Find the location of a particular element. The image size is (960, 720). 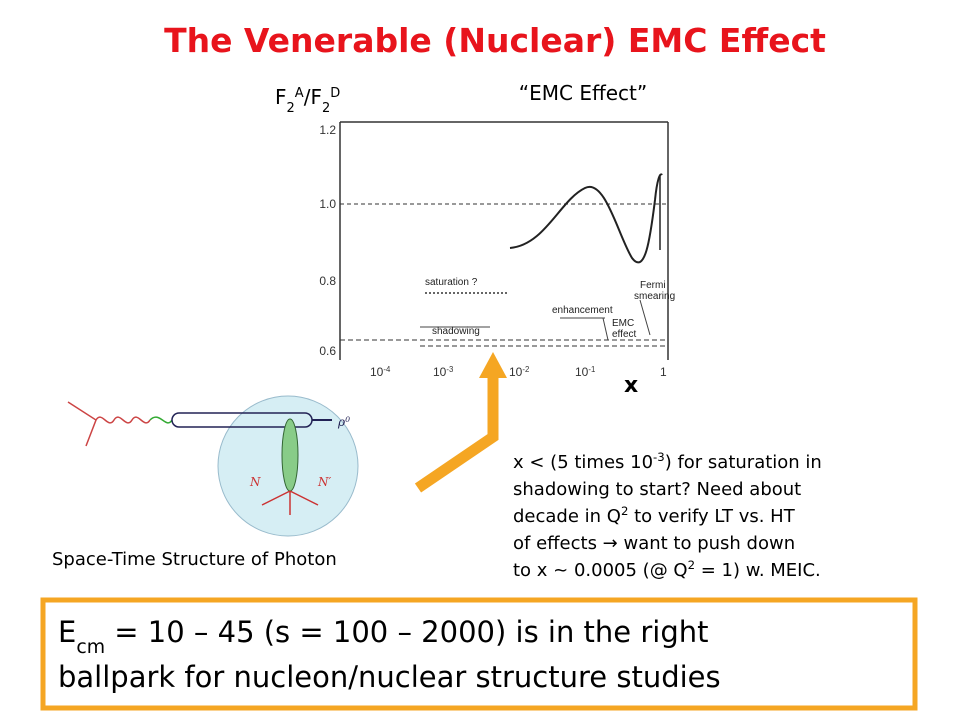

text-line: decade in Q2 to verify LT vs. HT is located at coordinates (654, 515).